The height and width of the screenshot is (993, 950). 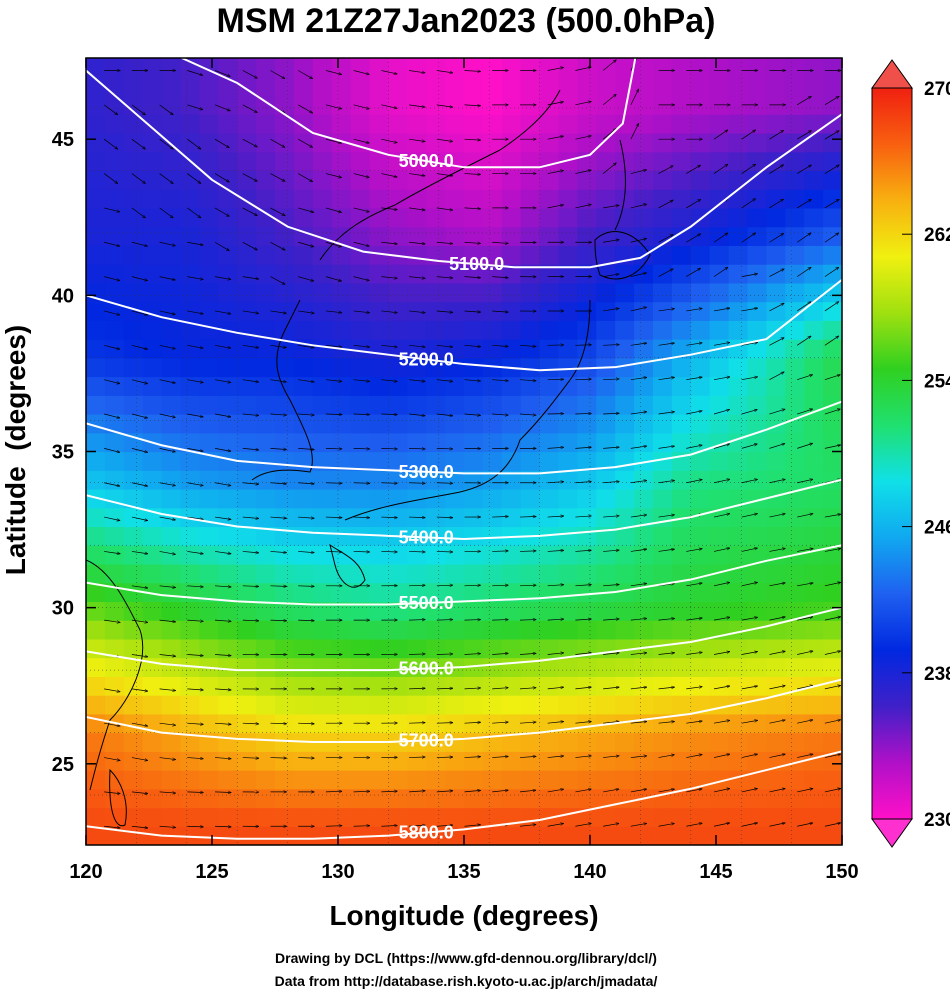 What do you see at coordinates (426, 537) in the screenshot?
I see `contour-label-5400.0: 5400.0` at bounding box center [426, 537].